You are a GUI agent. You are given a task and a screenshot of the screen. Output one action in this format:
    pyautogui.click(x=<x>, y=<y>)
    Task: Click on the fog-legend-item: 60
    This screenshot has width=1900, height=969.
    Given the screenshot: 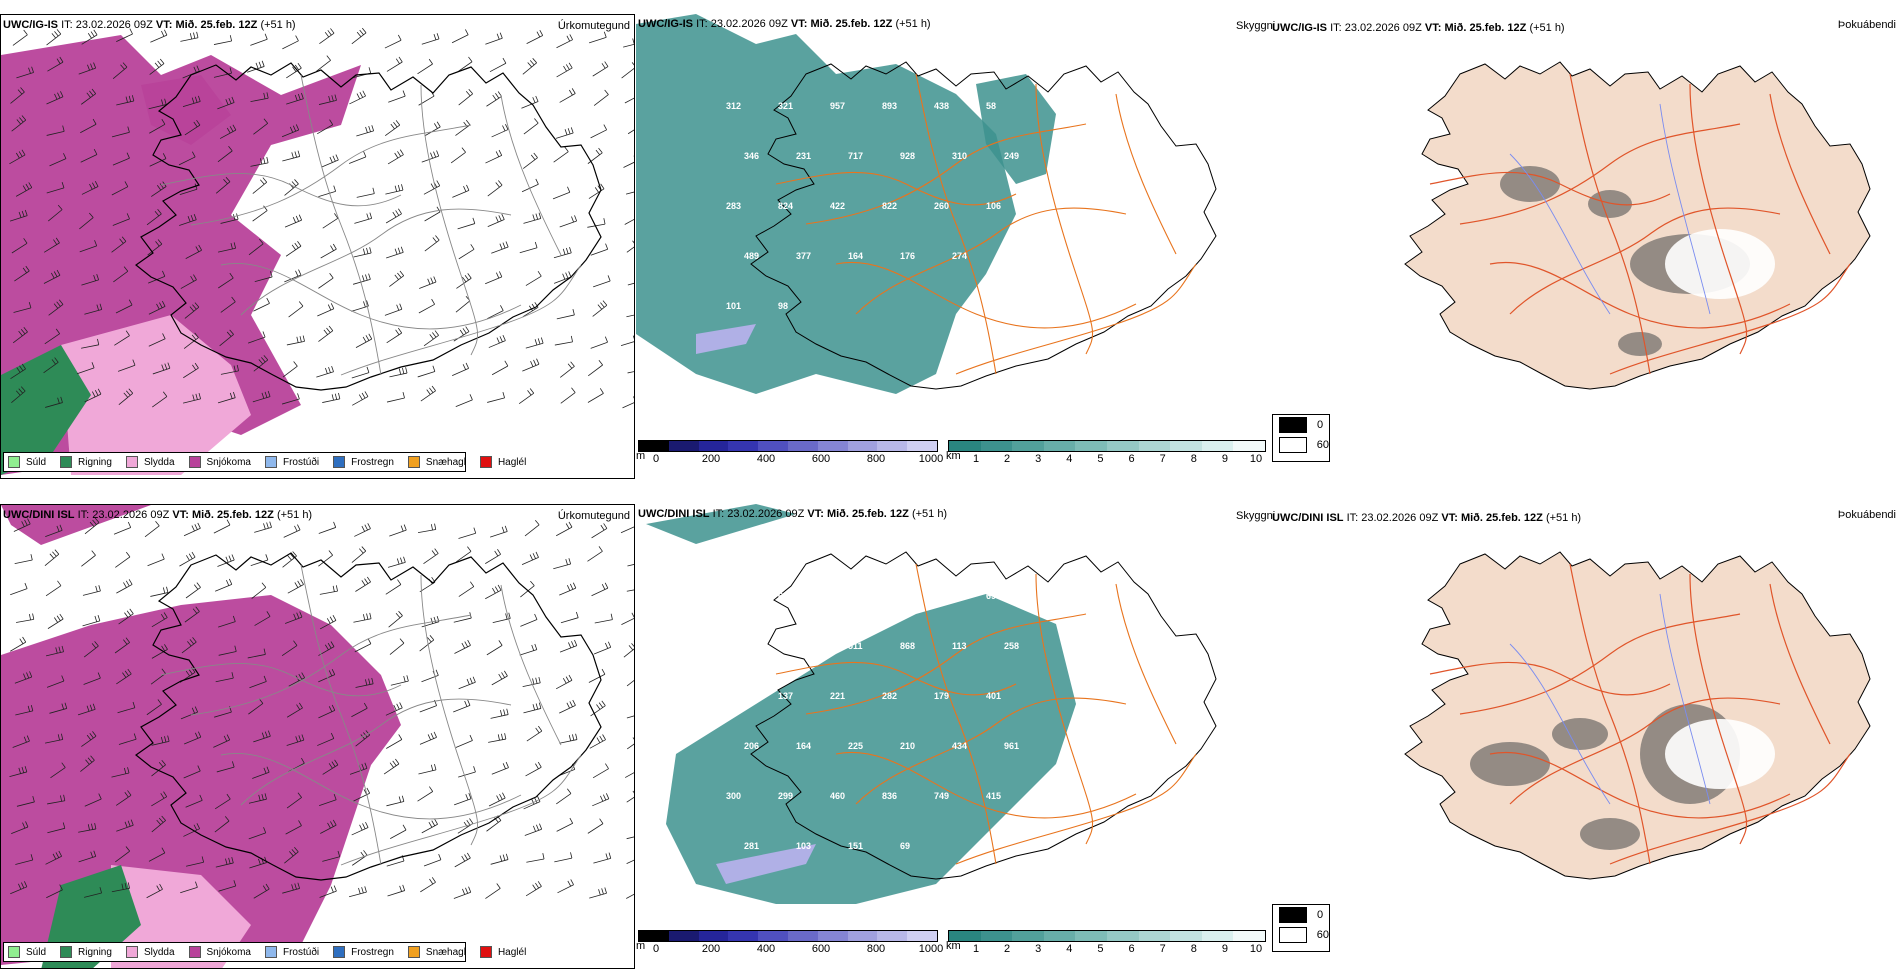 What is the action you would take?
    pyautogui.click(x=1301, y=445)
    